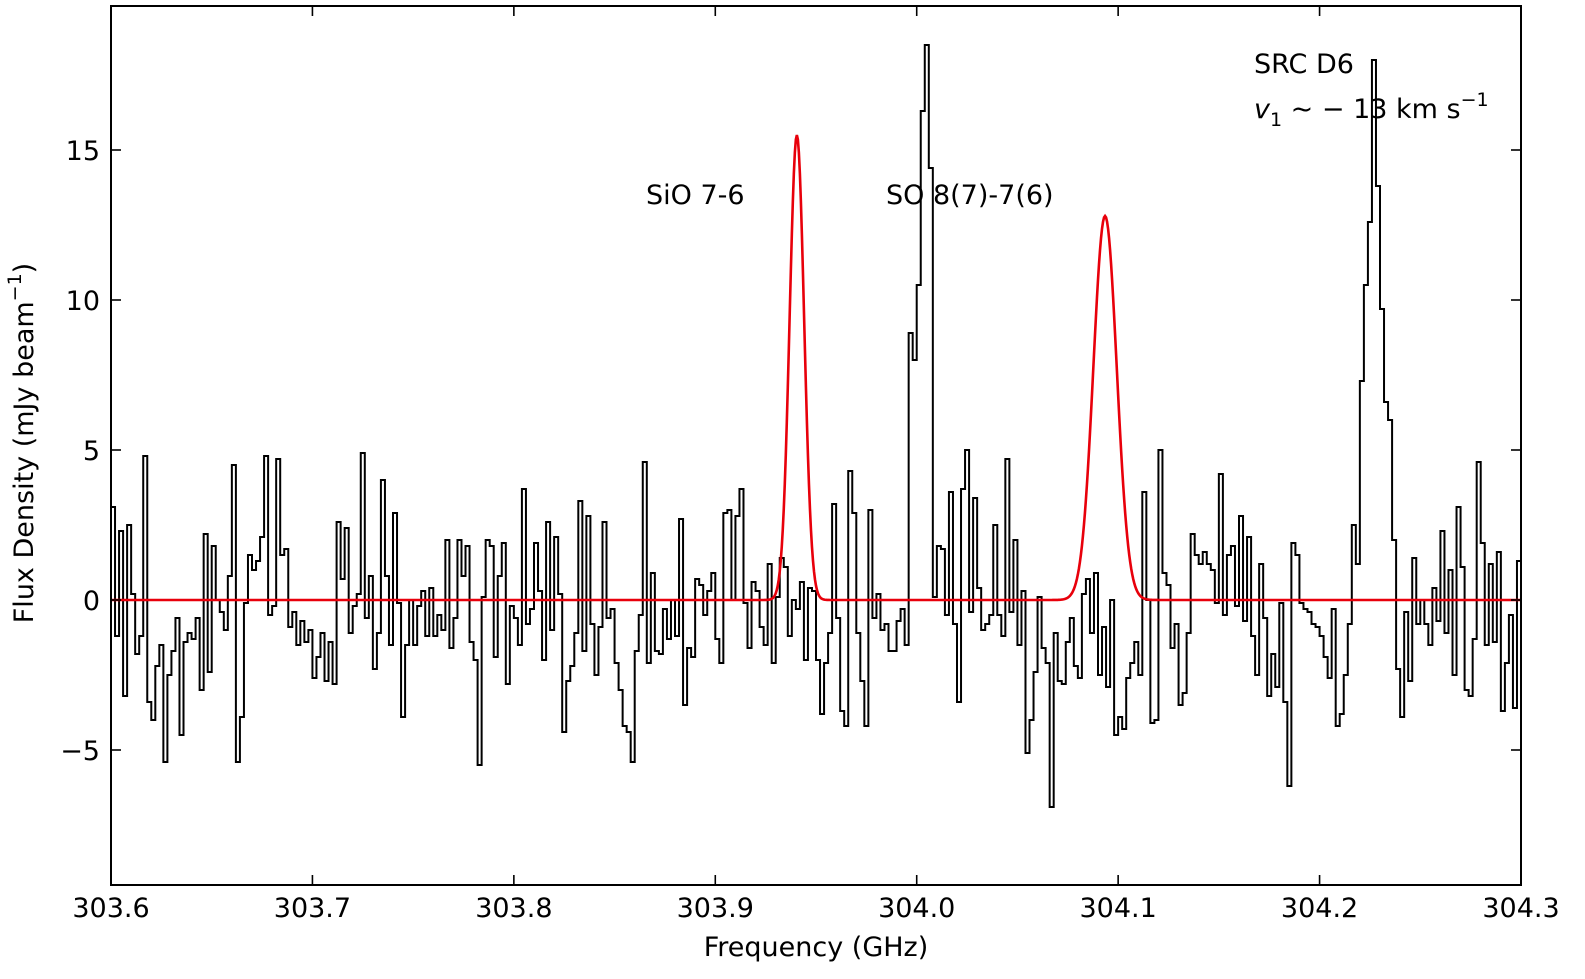 This screenshot has width=1585, height=979. Describe the element at coordinates (816, 947) in the screenshot. I see `x-axis-label: Frequency (GHz)` at that location.